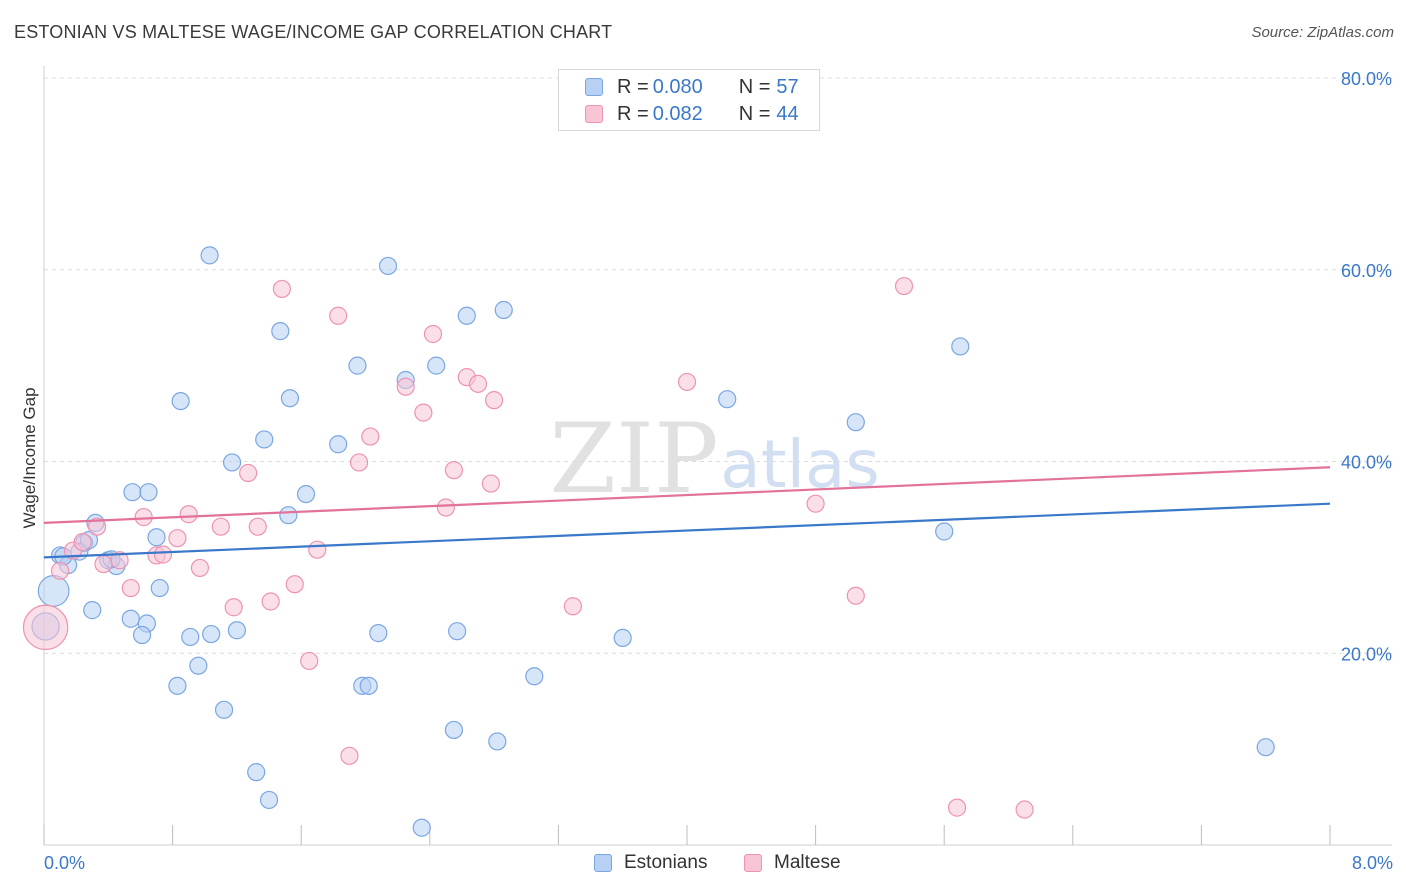 Image resolution: width=1406 pixels, height=892 pixels. What do you see at coordinates (687, 495) in the screenshot?
I see `maltese-trend-line` at bounding box center [687, 495].